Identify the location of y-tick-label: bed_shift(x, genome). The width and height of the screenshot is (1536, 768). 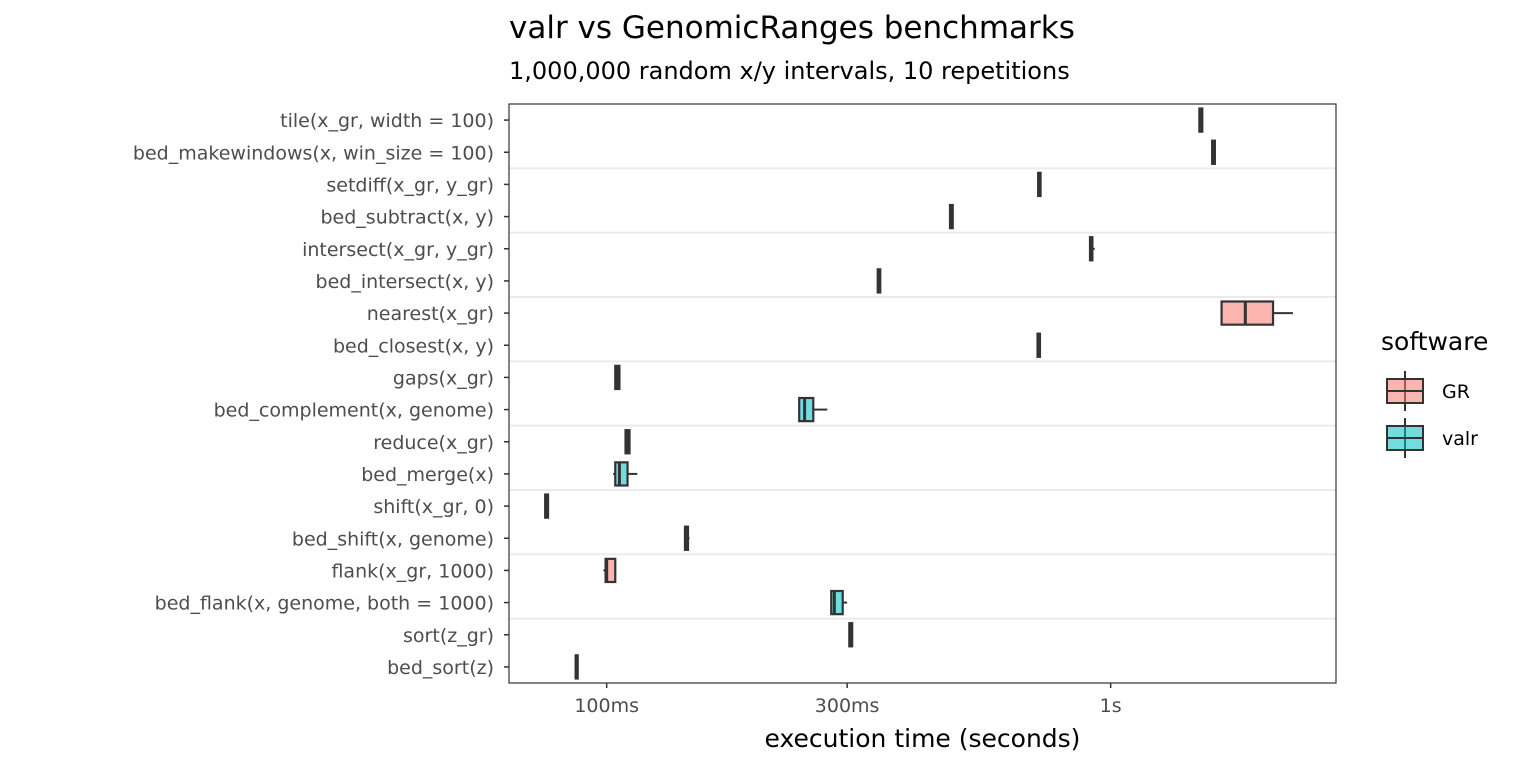
(393, 539).